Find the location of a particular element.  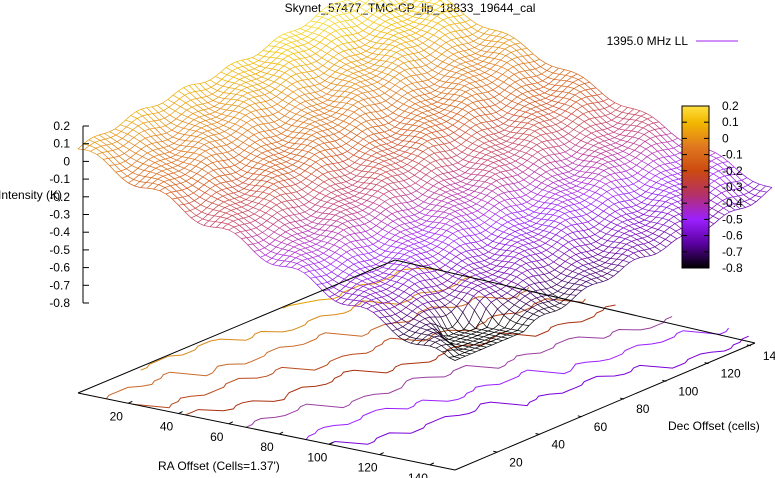

y-tick-label: 40 is located at coordinates (559, 445).